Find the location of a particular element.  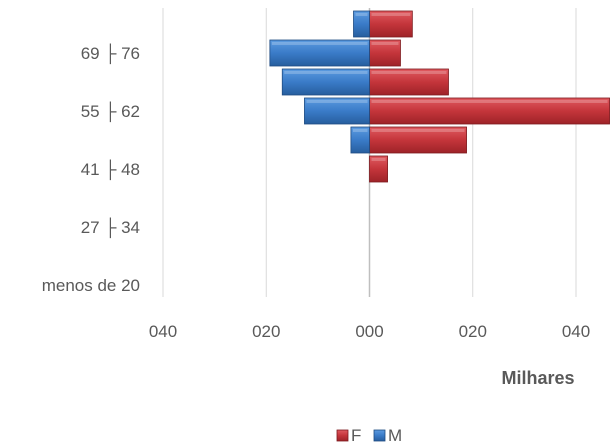

y-tick-label: 27 ├ 34 is located at coordinates (110, 228).